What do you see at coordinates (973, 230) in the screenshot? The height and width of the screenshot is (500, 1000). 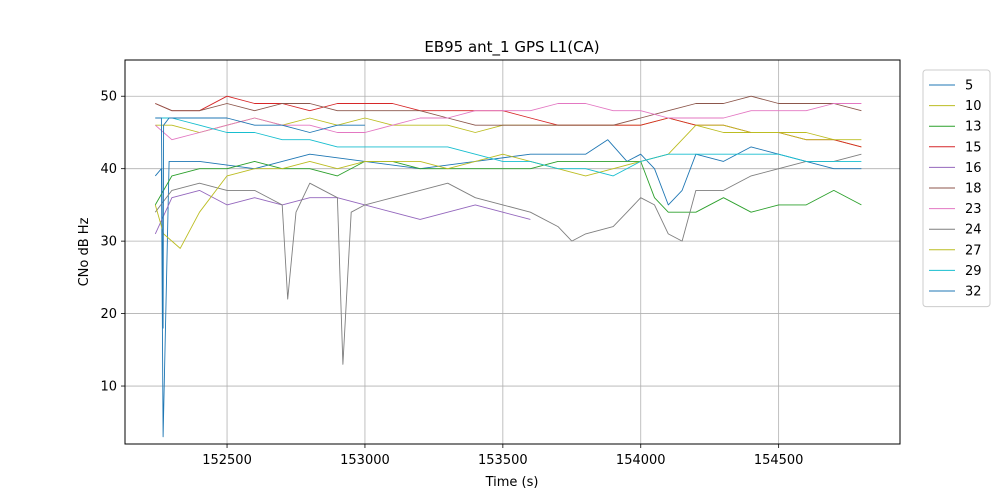 I see `legend-label-24: 24` at bounding box center [973, 230].